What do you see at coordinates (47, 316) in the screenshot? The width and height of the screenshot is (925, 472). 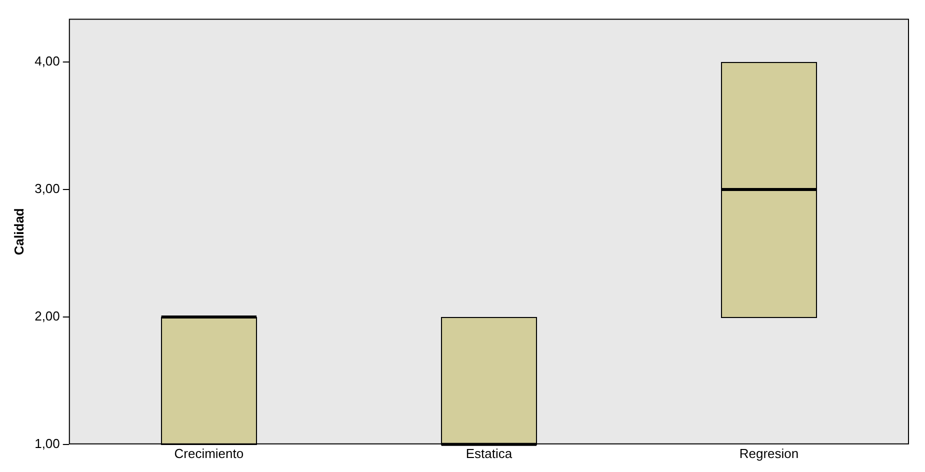 I see `y-tick-label: 2,00` at bounding box center [47, 316].